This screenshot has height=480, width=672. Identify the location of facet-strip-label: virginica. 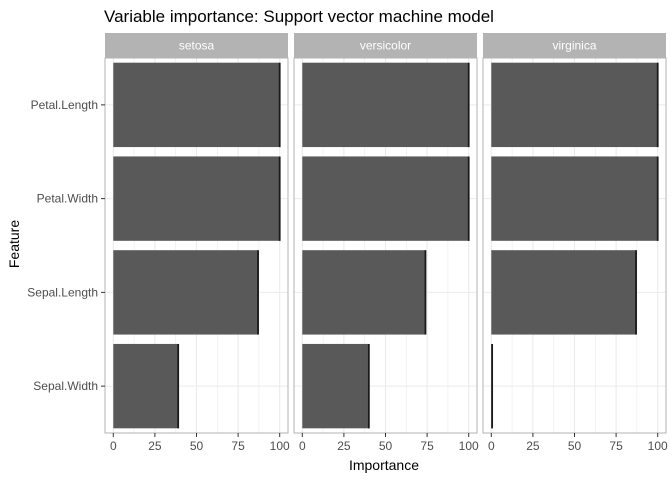
(574, 46).